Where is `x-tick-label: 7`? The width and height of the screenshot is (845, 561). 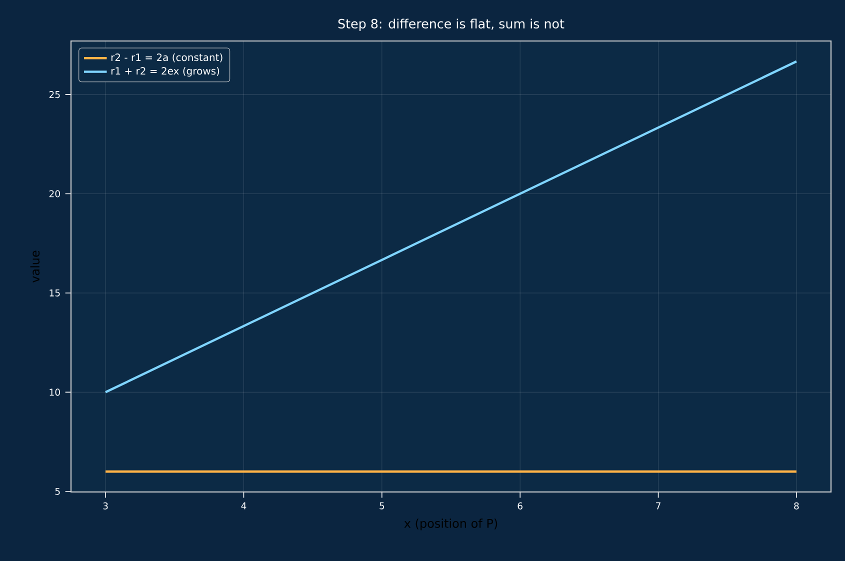
x-tick-label: 7 is located at coordinates (658, 506).